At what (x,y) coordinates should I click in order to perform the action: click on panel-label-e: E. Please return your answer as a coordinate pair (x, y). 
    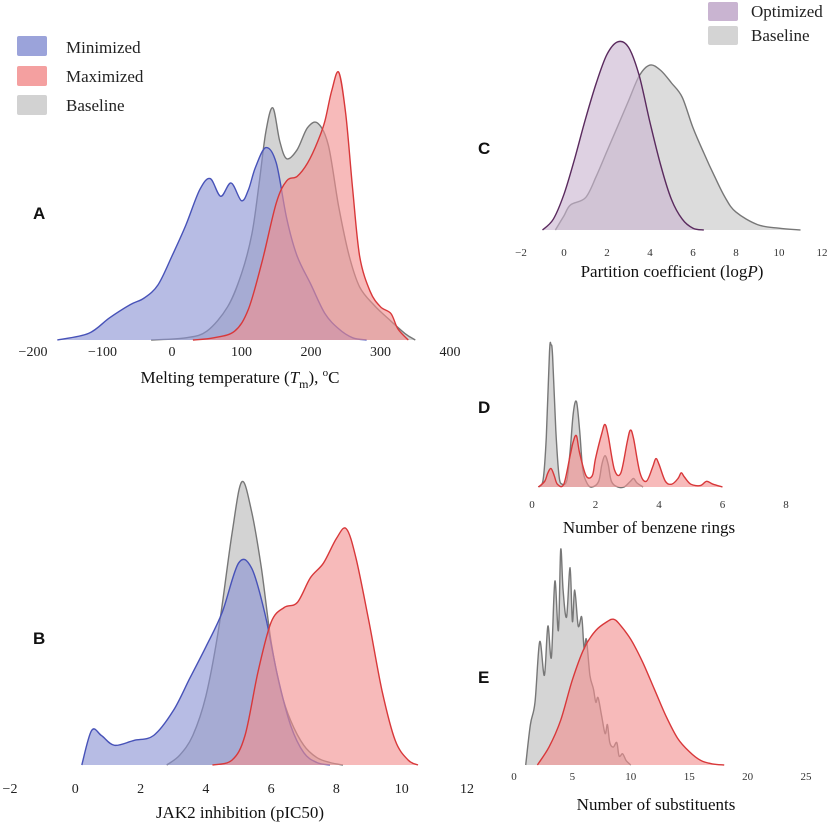
    Looking at the image, I should click on (483, 677).